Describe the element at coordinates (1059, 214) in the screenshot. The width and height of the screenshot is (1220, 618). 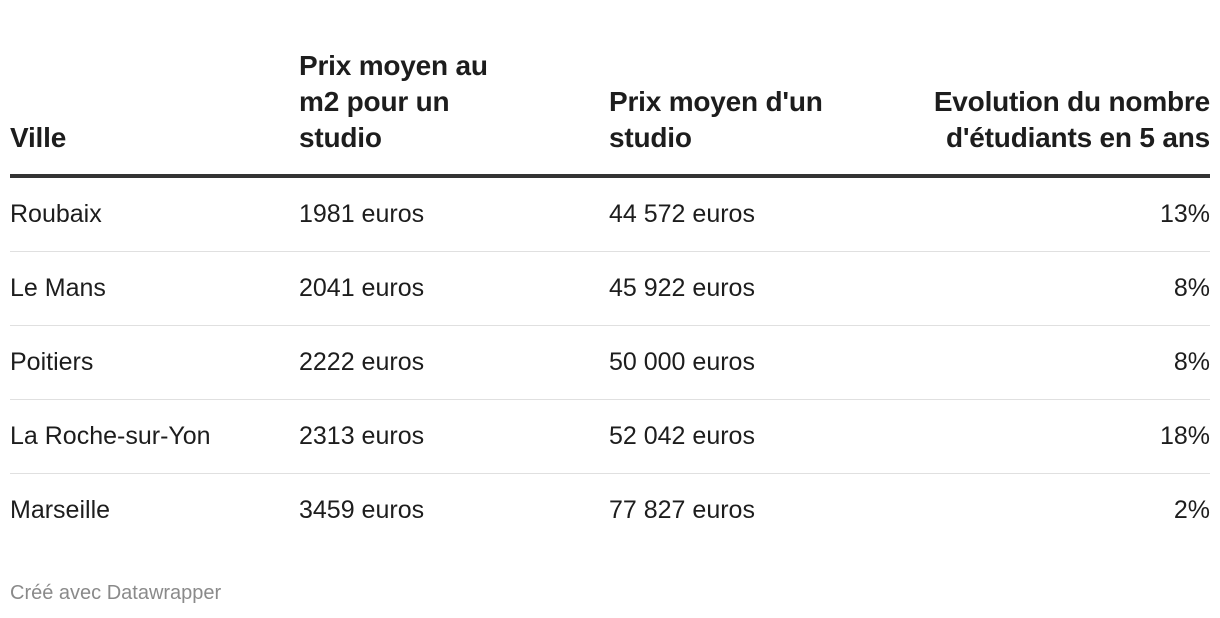
I see `cell-evolution: 13%` at that location.